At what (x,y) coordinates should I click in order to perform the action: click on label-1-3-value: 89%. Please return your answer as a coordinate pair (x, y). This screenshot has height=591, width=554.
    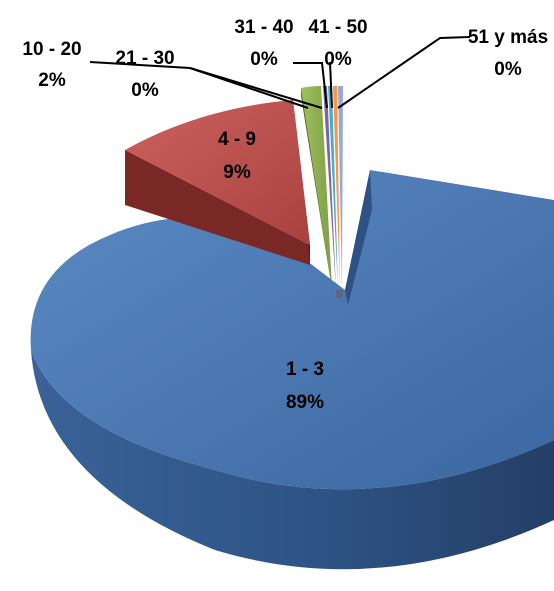
    Looking at the image, I should click on (305, 402).